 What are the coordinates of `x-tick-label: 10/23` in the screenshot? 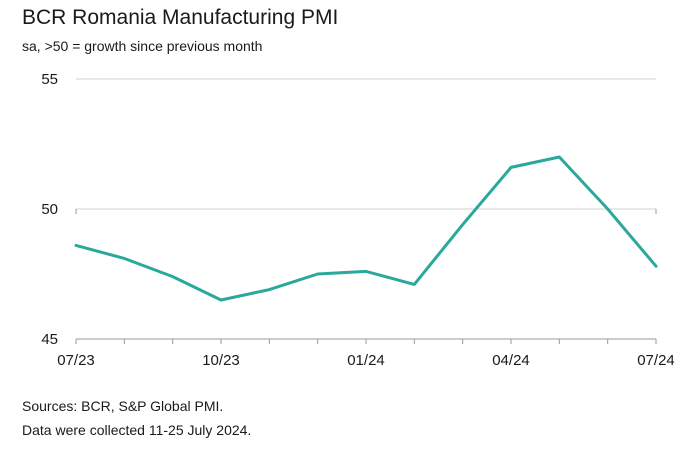 It's located at (221, 360).